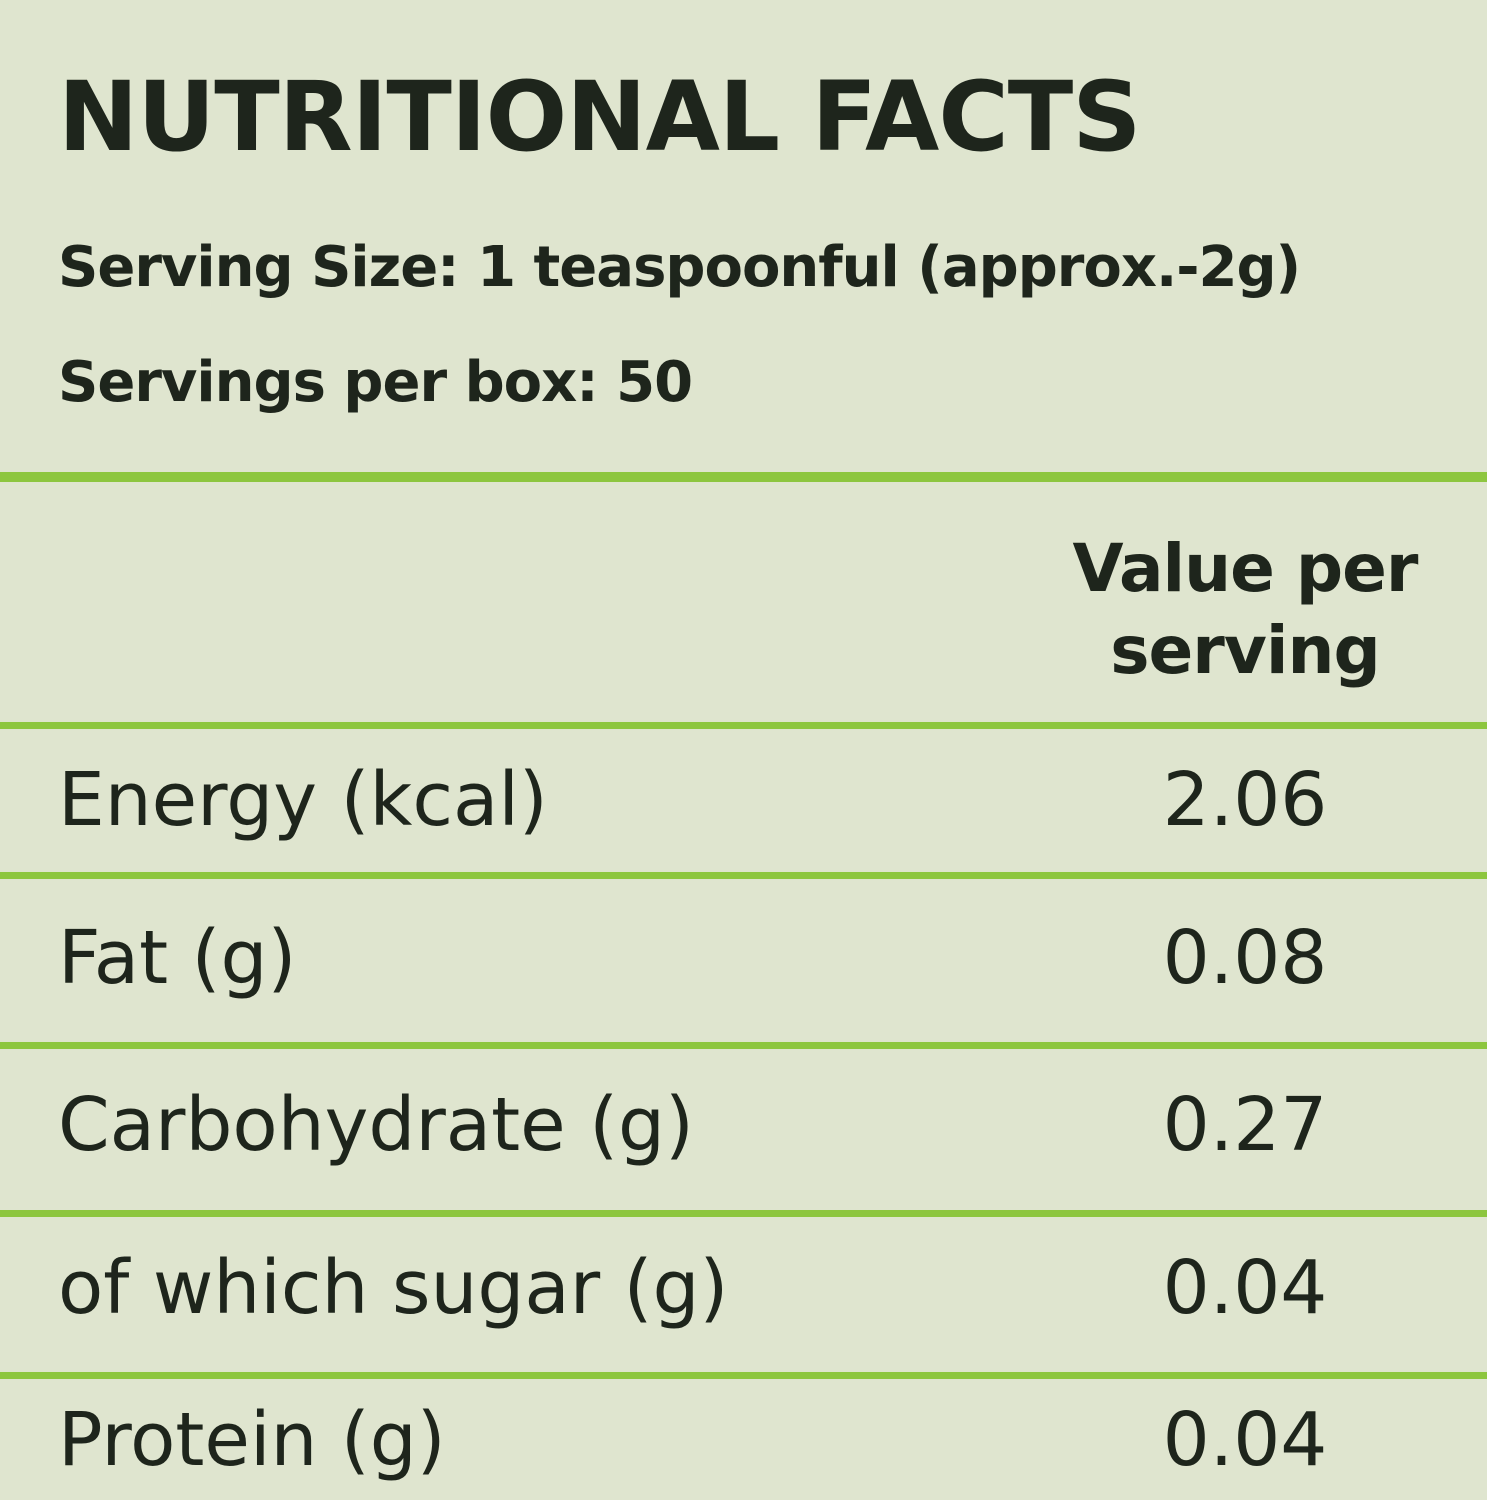 The height and width of the screenshot is (1500, 1487). What do you see at coordinates (177, 958) in the screenshot?
I see `row-label: Fat (g)` at bounding box center [177, 958].